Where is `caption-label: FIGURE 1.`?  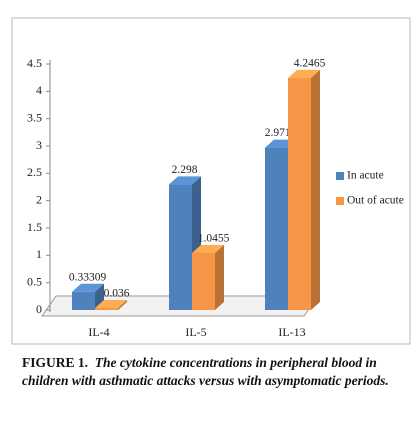 caption-label: FIGURE 1. is located at coordinates (55, 362).